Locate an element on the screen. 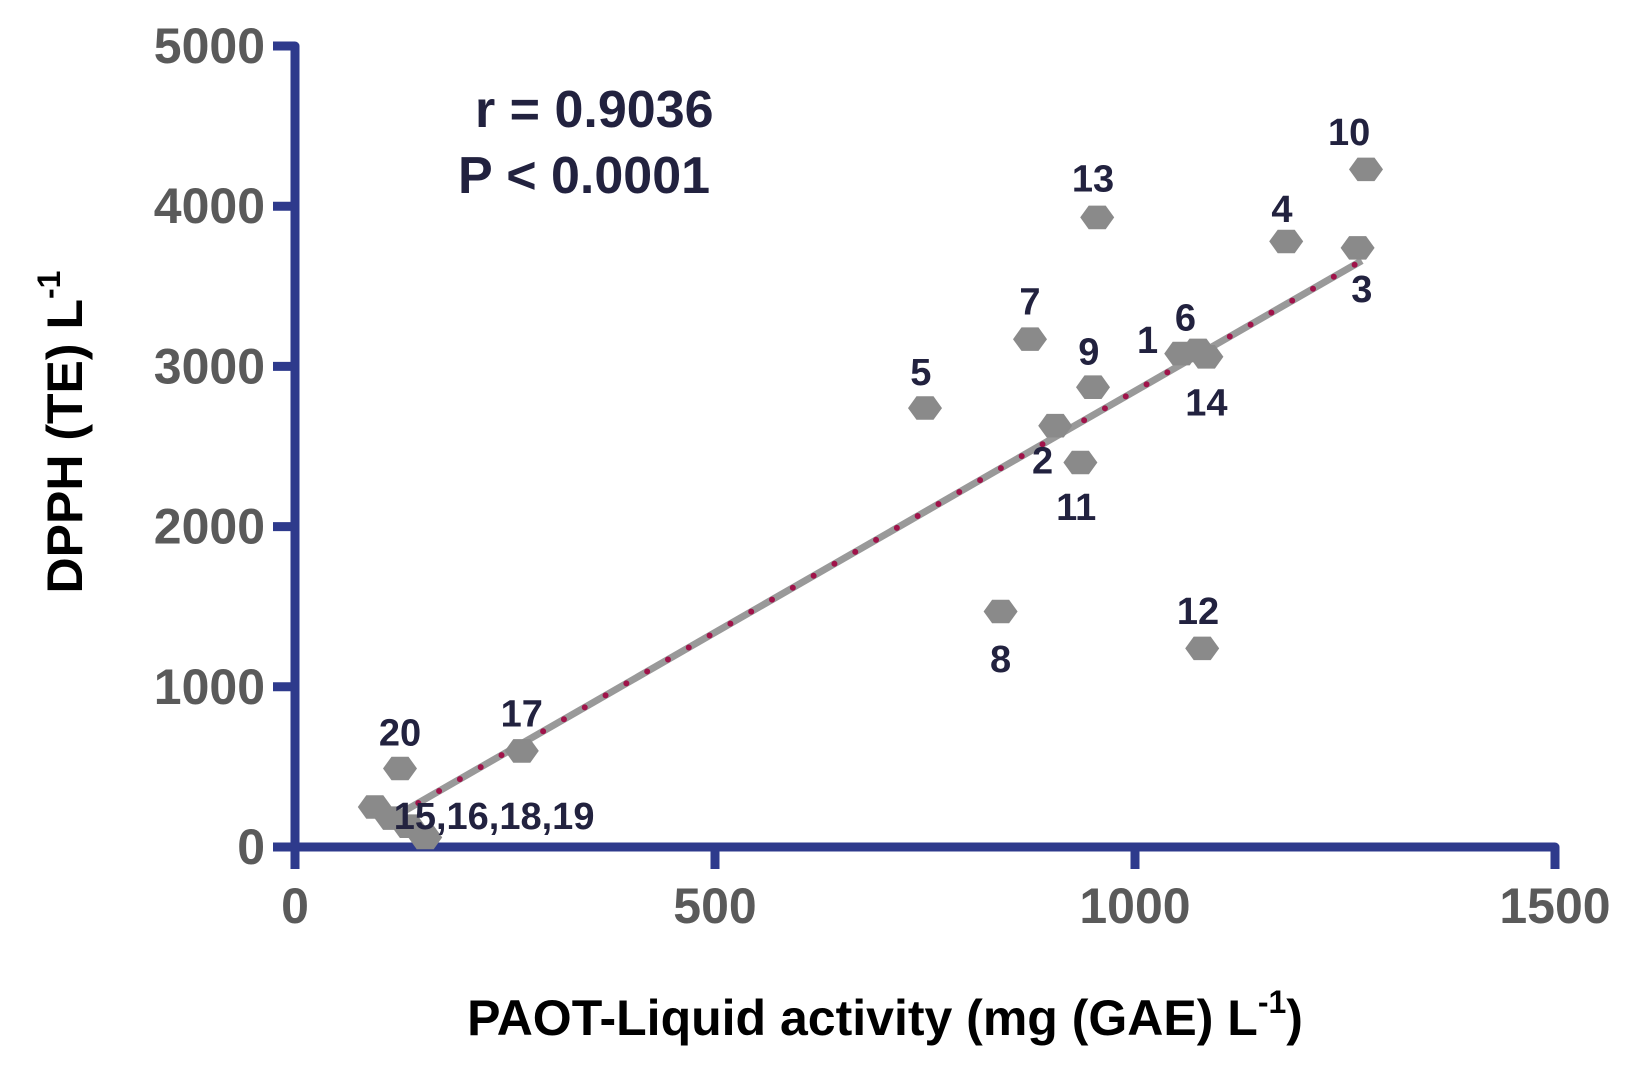 The height and width of the screenshot is (1065, 1627). point-label: 3 is located at coordinates (1361, 290).